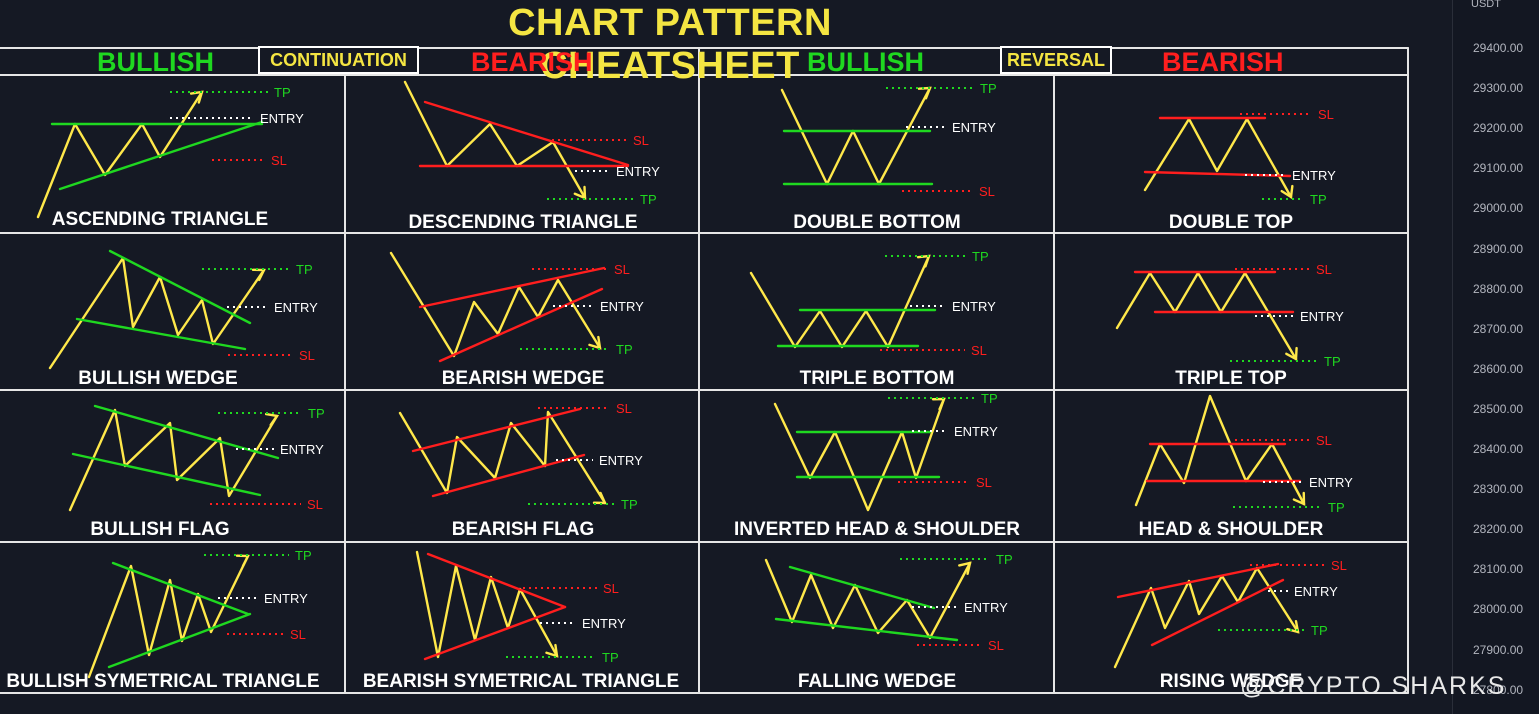 The width and height of the screenshot is (1539, 714). What do you see at coordinates (1498, 328) in the screenshot?
I see `price-axis-tick: 28700.00` at bounding box center [1498, 328].